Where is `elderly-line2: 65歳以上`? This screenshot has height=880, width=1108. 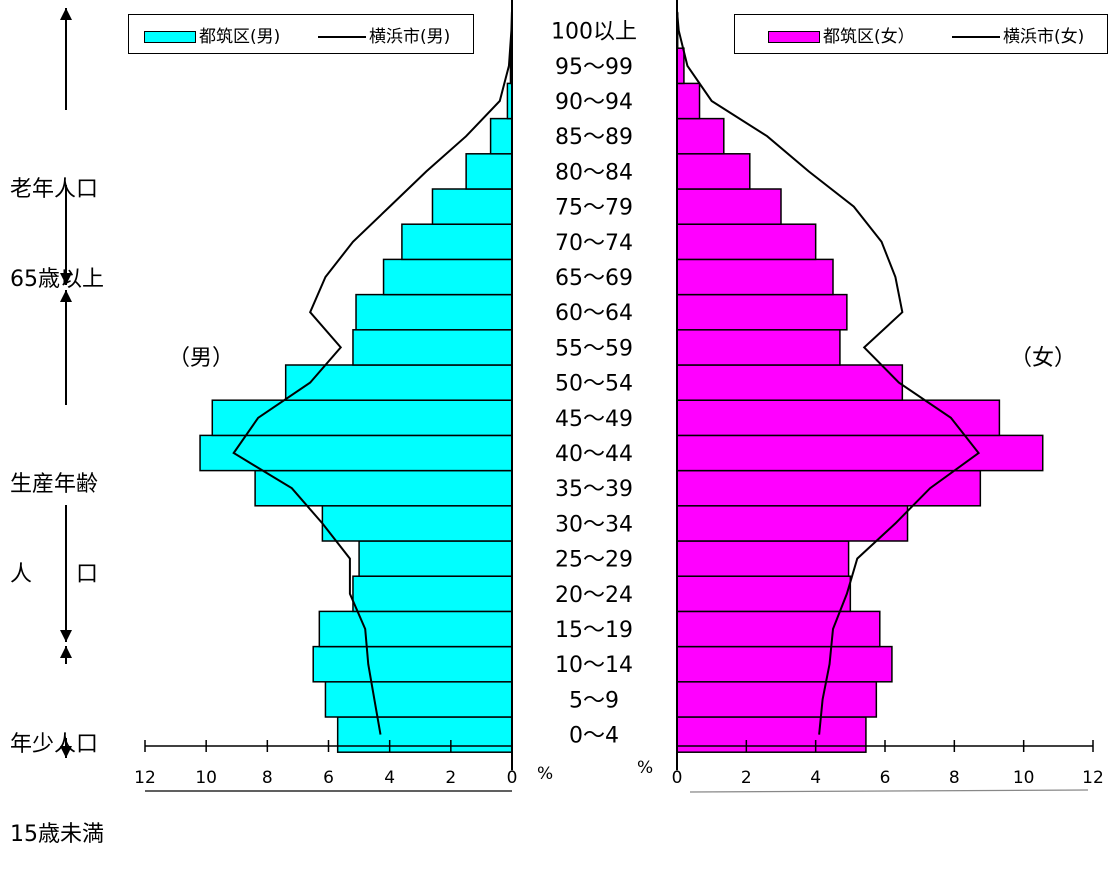
elderly-line2: 65歳以上 is located at coordinates (57, 280).